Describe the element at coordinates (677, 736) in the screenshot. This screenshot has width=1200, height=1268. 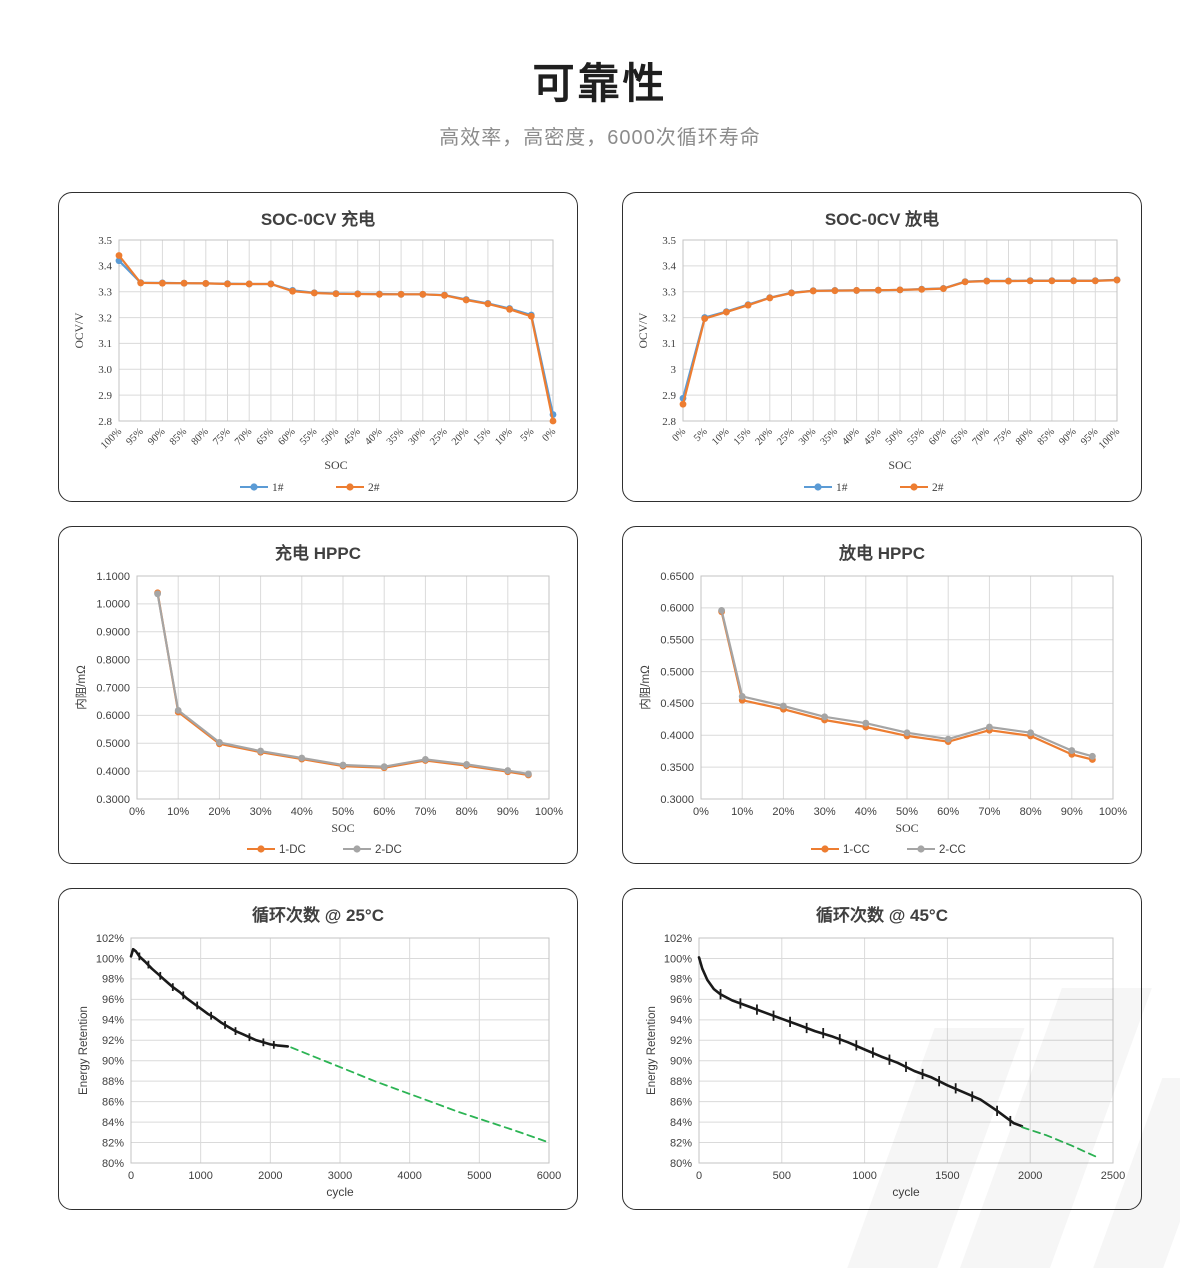
I see `svg-text: 0.4000` at that location.